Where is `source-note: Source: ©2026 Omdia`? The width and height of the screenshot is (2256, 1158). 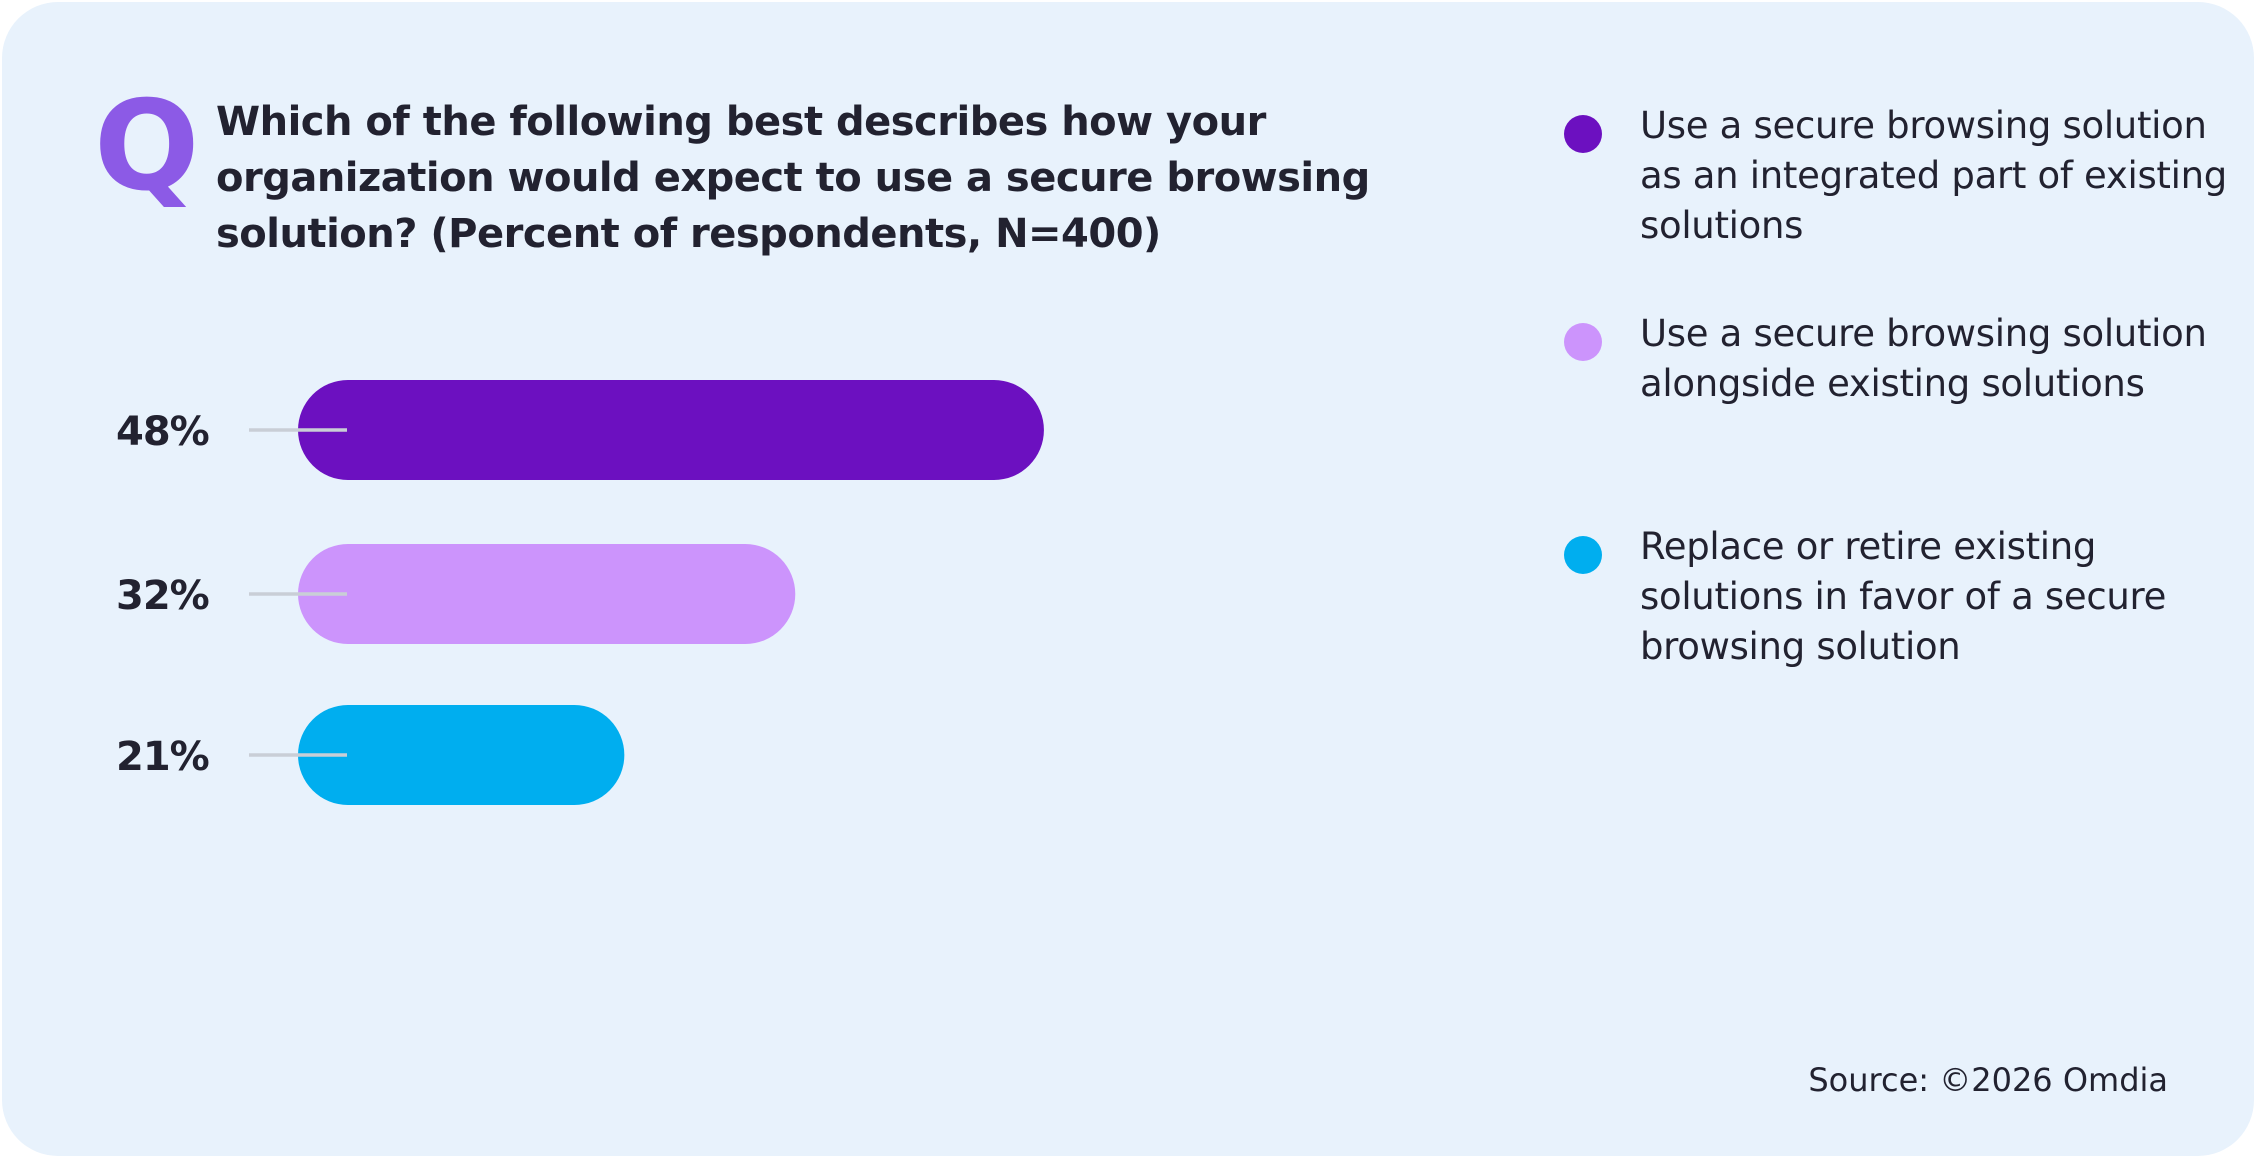
source-note: Source: ©2026 Omdia is located at coordinates (1988, 1080).